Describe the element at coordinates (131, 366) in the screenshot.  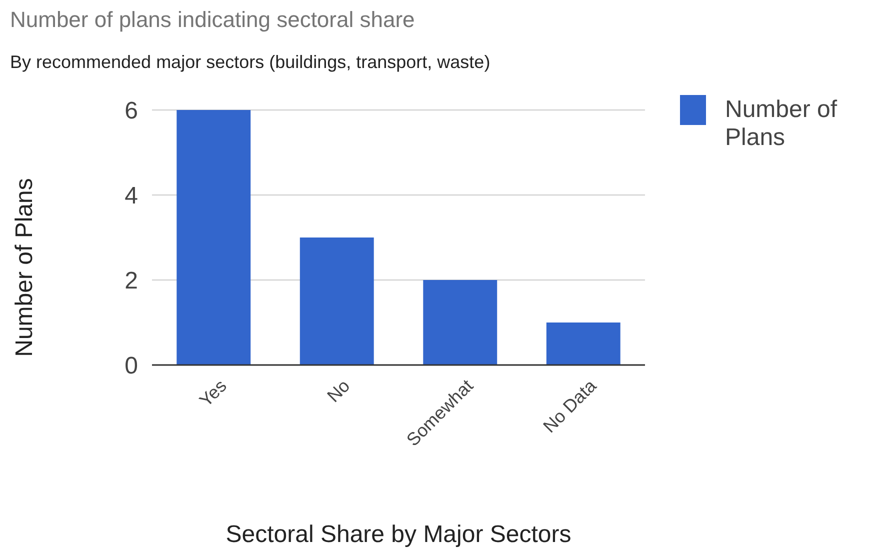
I see `y-tick-label: 0` at that location.